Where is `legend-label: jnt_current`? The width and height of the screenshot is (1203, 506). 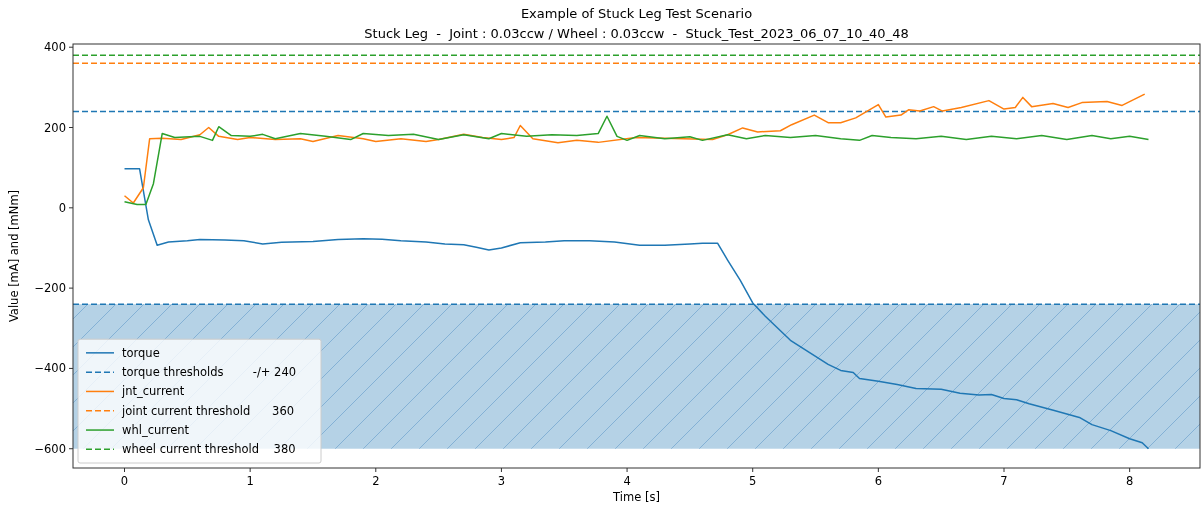
legend-label: jnt_current is located at coordinates (153, 391).